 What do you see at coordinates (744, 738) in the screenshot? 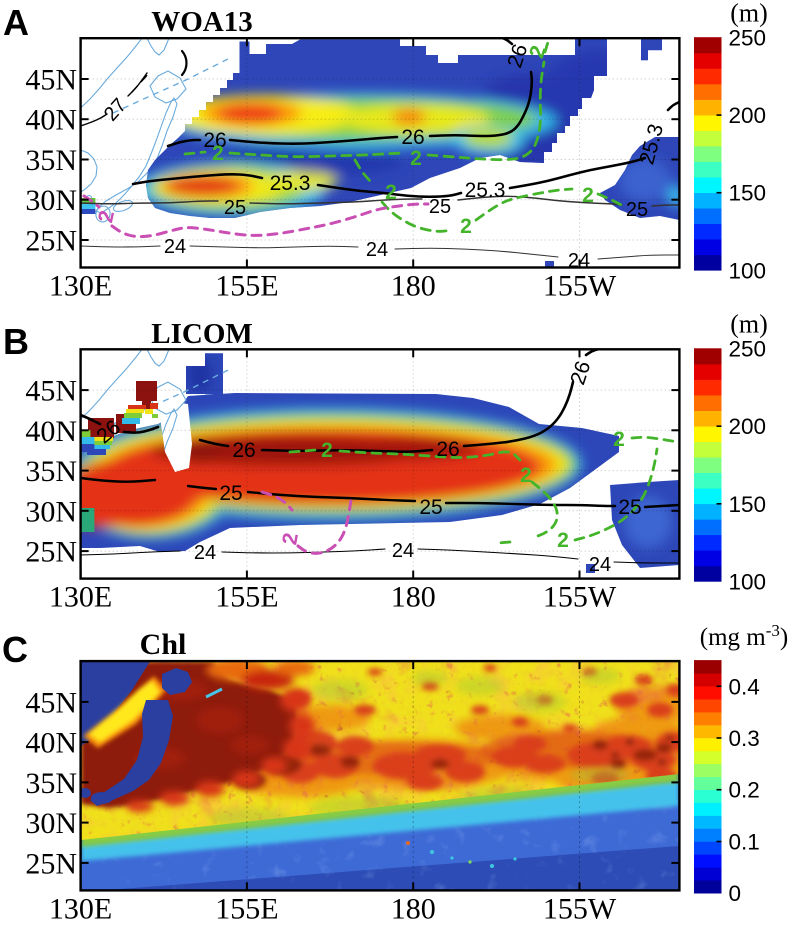
I see `svg-text: 0.3` at bounding box center [744, 738].